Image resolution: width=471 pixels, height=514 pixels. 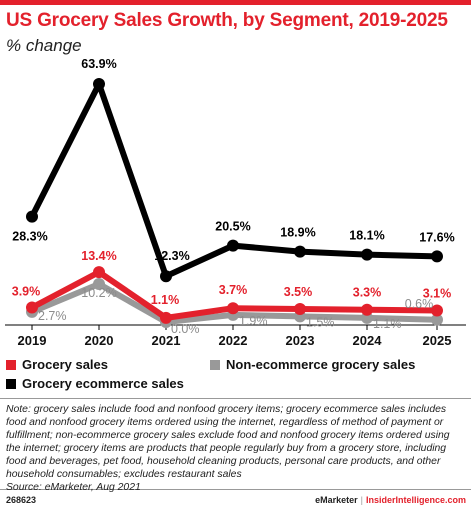 I want to click on x-tick-label: 2021, so click(x=166, y=340).